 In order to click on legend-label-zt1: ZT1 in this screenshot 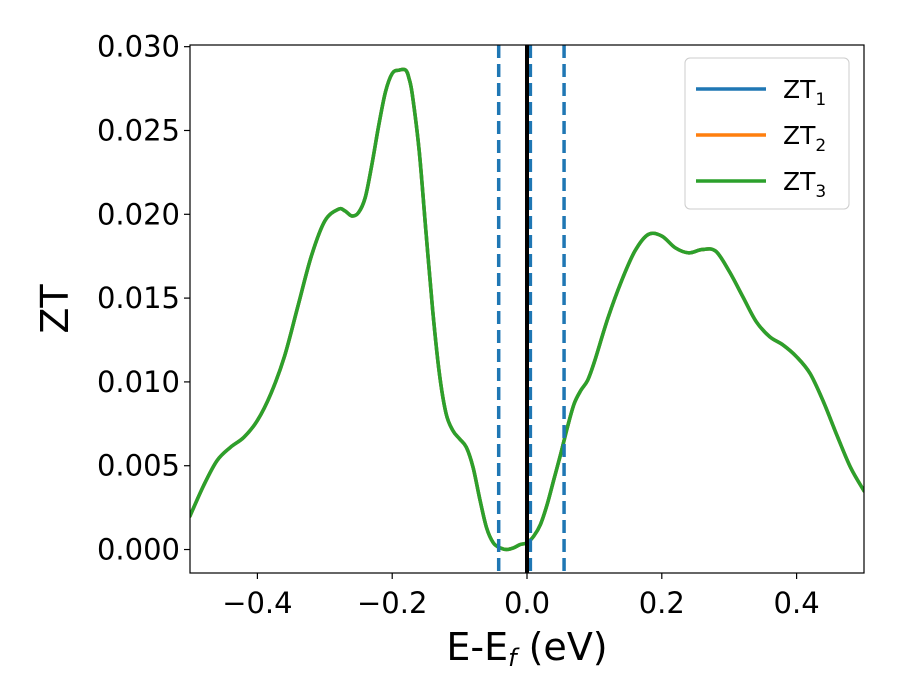, I will do `click(804, 92)`.